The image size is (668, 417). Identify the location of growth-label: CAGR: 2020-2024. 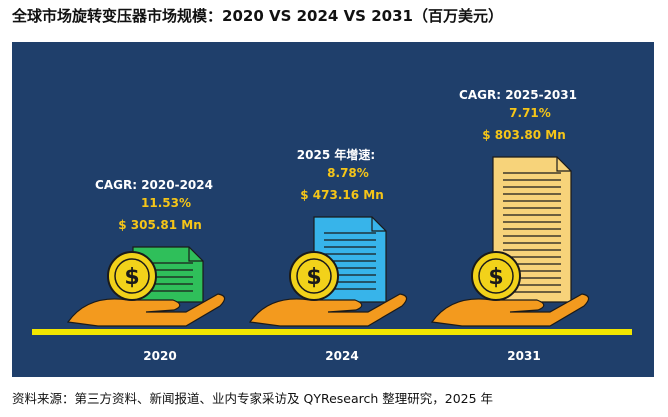
(154, 185).